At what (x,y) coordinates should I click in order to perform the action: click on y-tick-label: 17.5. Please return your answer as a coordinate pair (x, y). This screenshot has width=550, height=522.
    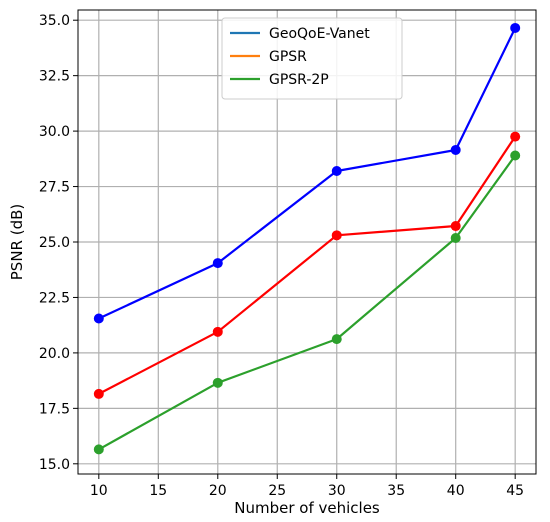
    Looking at the image, I should click on (54, 409).